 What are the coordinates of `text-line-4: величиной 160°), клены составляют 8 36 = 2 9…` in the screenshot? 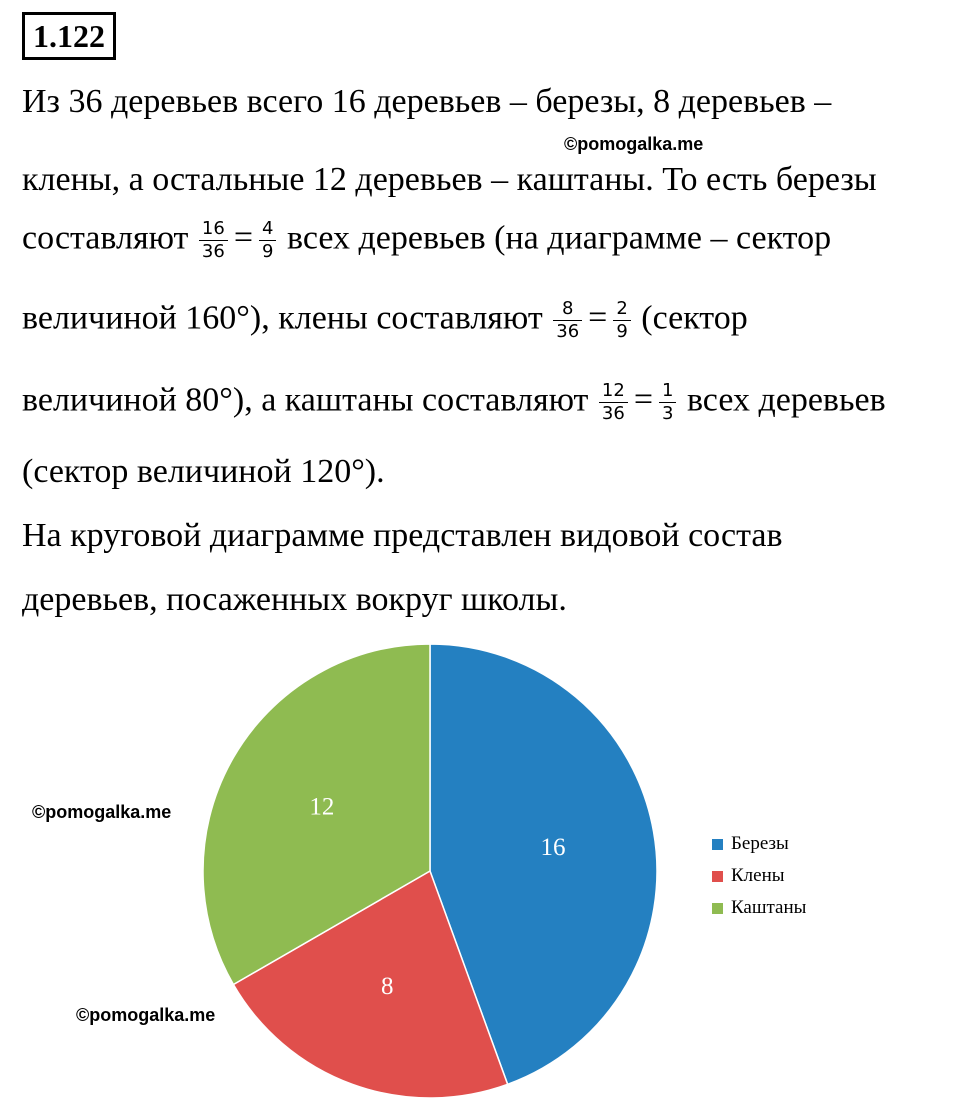 It's located at (385, 320).